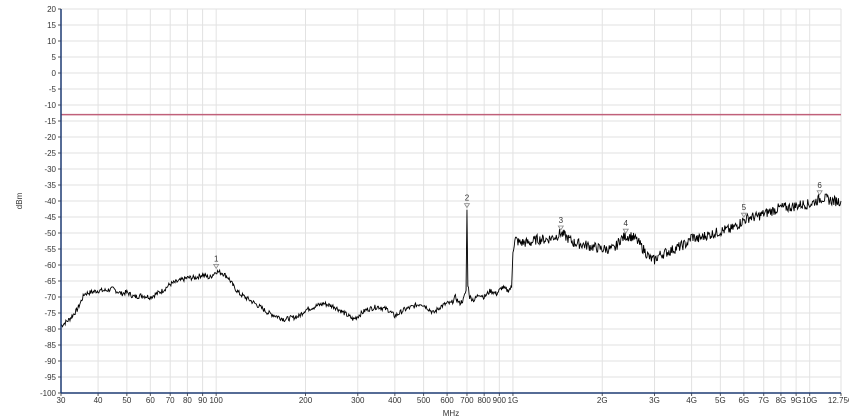  Describe the element at coordinates (50, 153) in the screenshot. I see `y-tick-label: -25` at that location.